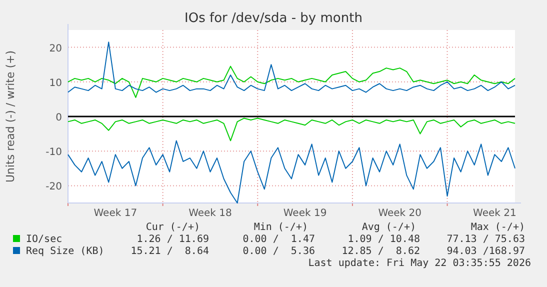 The image size is (547, 287). What do you see at coordinates (305, 213) in the screenshot?
I see `x-tick-label: Week 19` at bounding box center [305, 213].